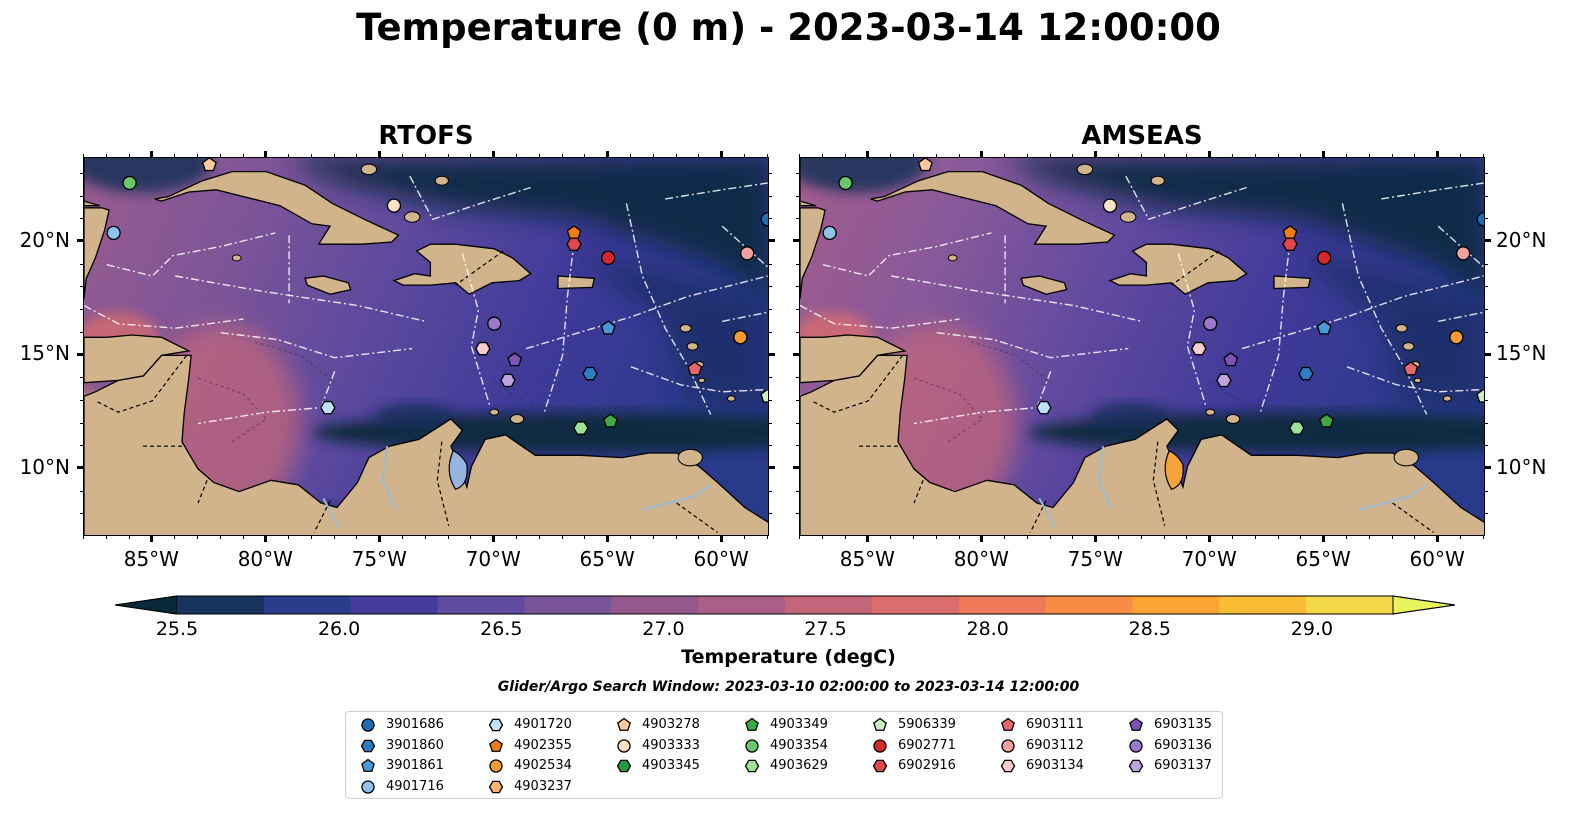 The width and height of the screenshot is (1577, 827). Describe the element at coordinates (914, 725) in the screenshot. I see `legend-item-5906339: 5906339` at that location.